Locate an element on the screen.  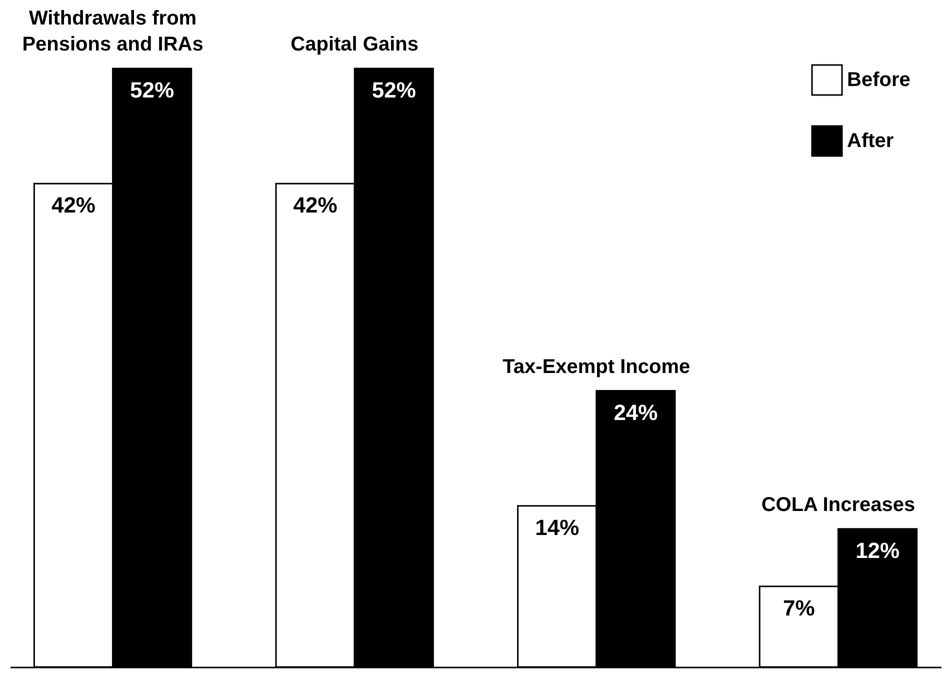
data-label: 24% is located at coordinates (636, 412).